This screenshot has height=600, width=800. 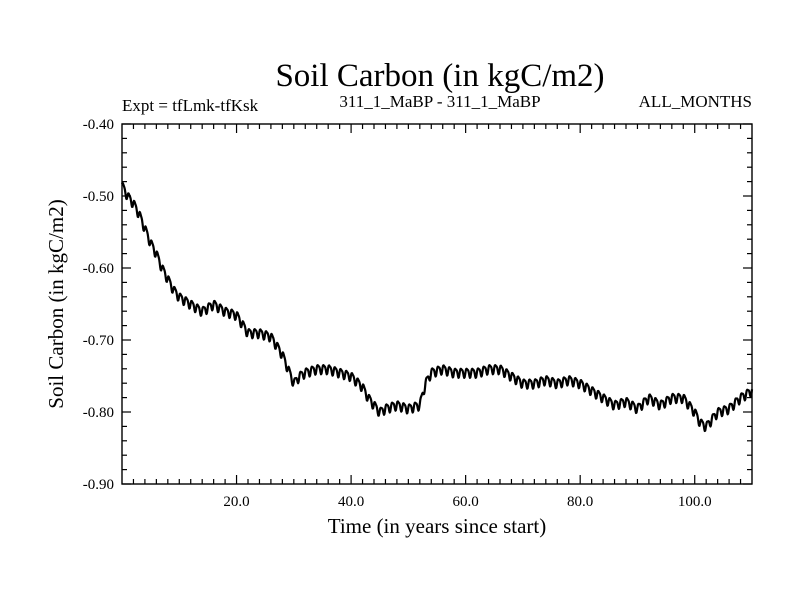 I want to click on x-axis-label: Time (in years since start), so click(x=437, y=526).